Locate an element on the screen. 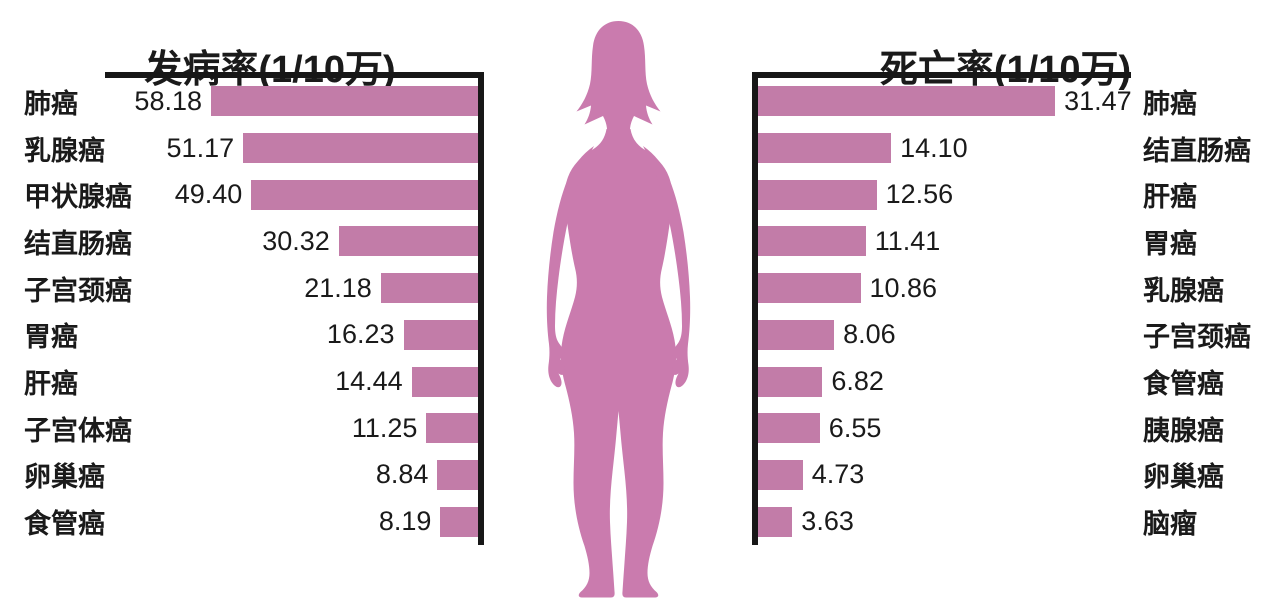 This screenshot has height=614, width=1280. bar-row: 31.47 is located at coordinates (945, 101).